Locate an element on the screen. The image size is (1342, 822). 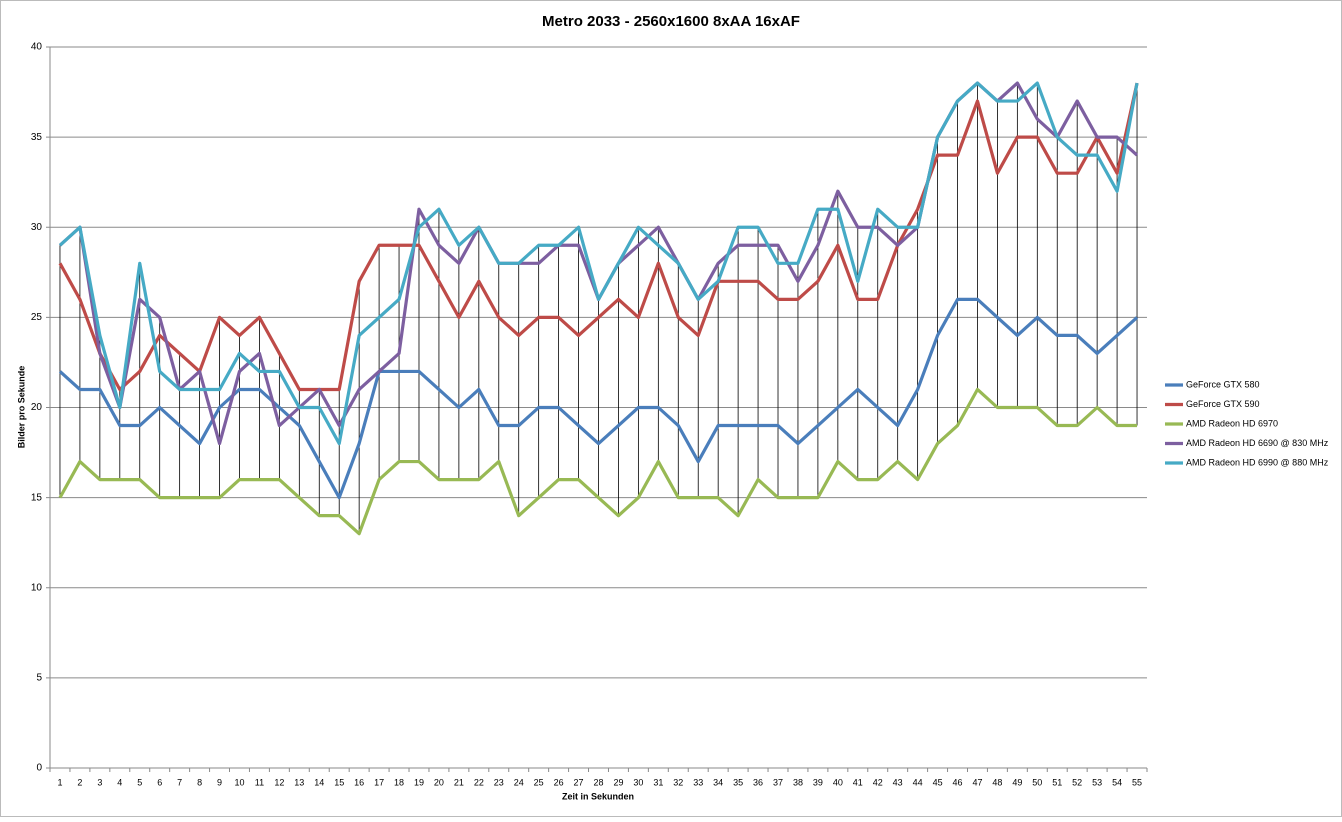
y-tick-label: 10 is located at coordinates (37, 587).